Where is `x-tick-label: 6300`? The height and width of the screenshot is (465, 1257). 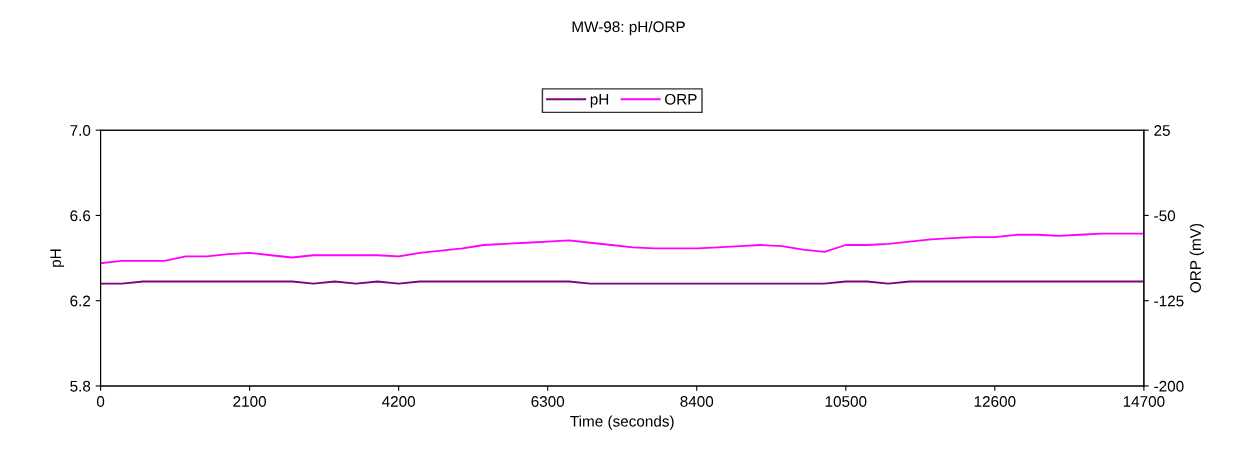
x-tick-label: 6300 is located at coordinates (548, 401).